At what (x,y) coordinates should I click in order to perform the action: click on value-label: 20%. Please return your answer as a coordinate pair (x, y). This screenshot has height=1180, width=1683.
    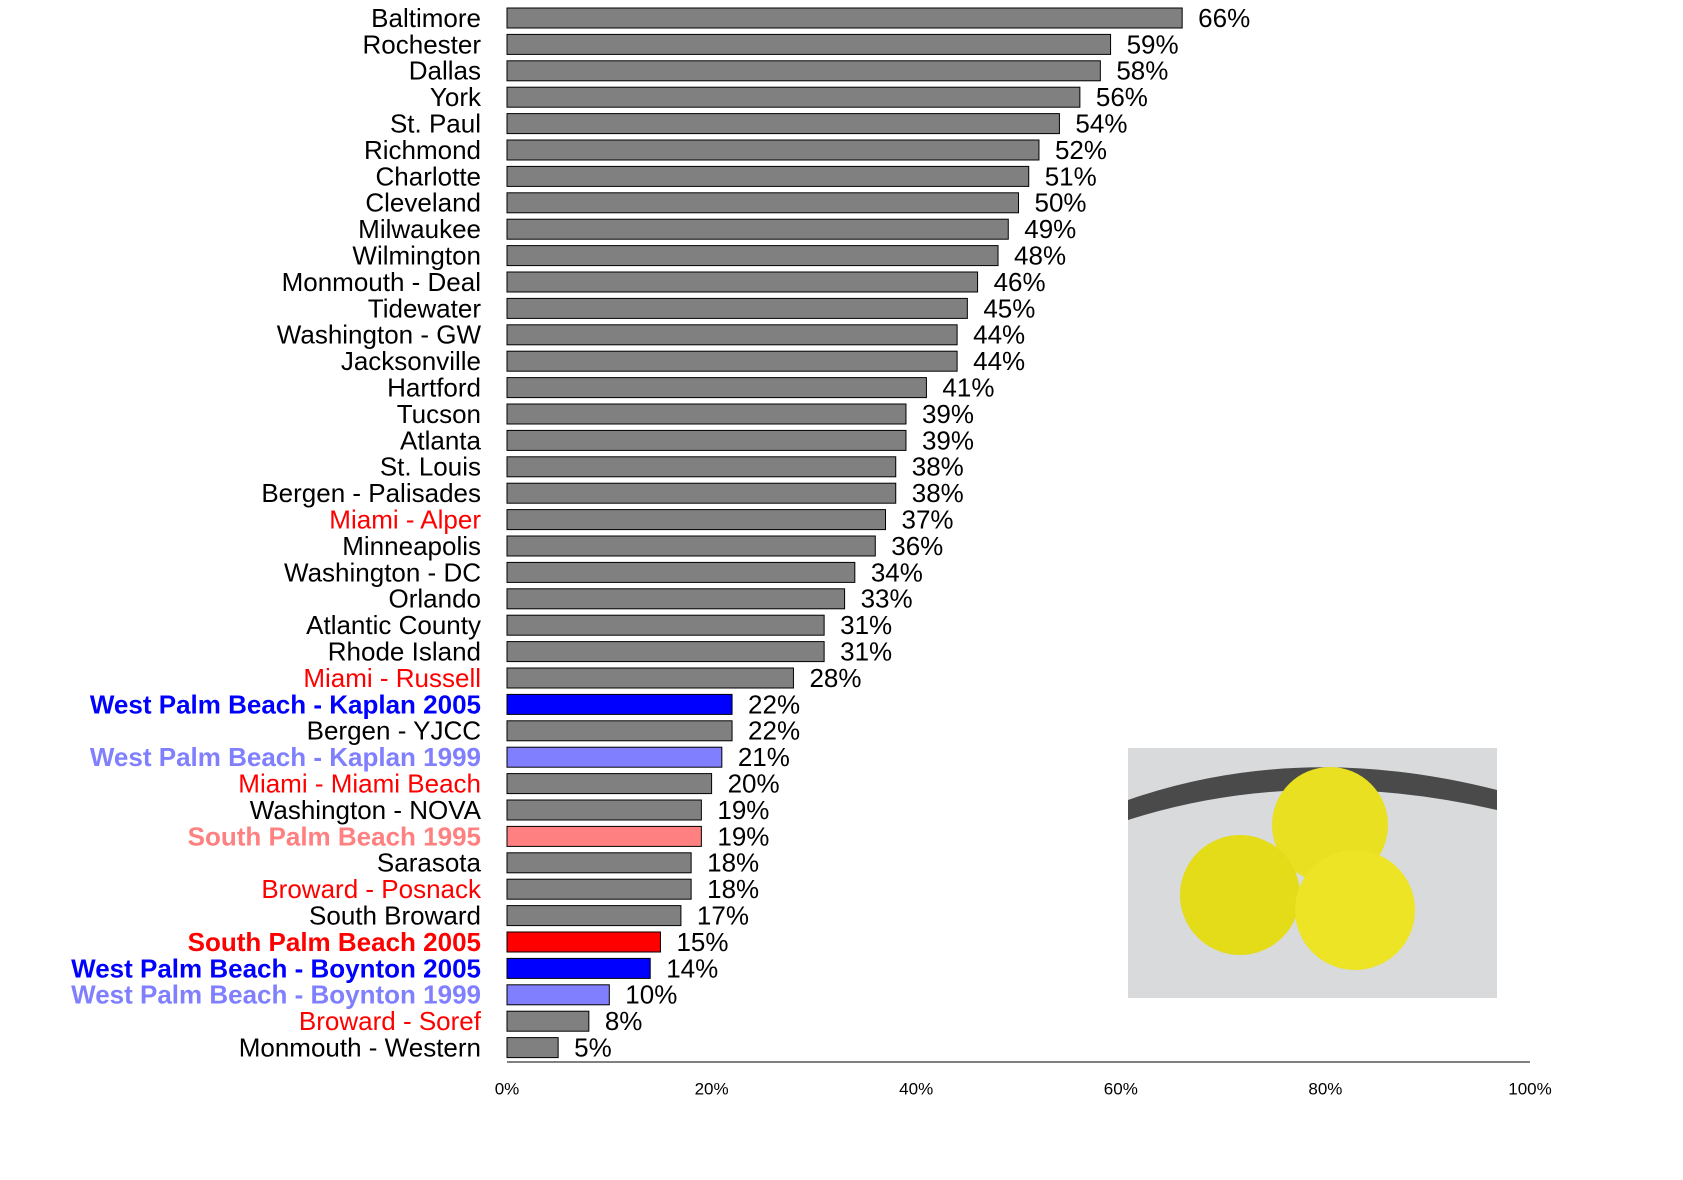
    Looking at the image, I should click on (754, 783).